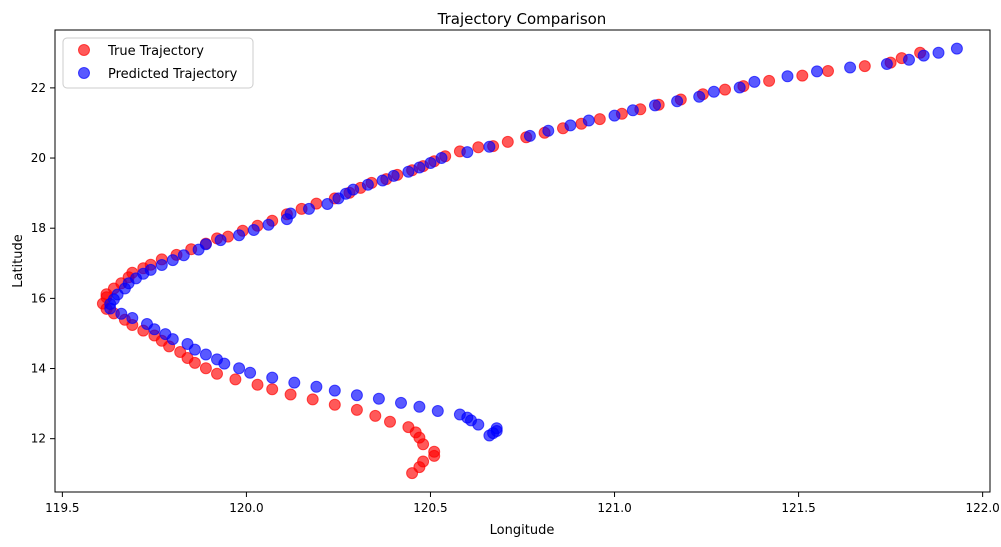  I want to click on x-tick-label: 120.5, so click(430, 508).